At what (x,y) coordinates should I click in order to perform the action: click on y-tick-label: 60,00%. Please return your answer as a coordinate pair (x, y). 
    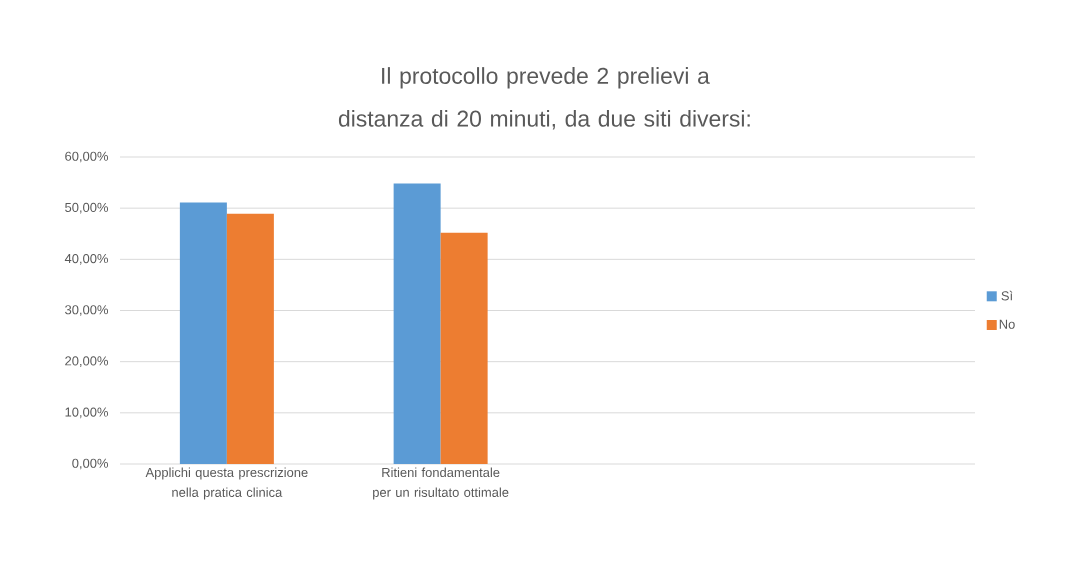
    Looking at the image, I should click on (87, 157).